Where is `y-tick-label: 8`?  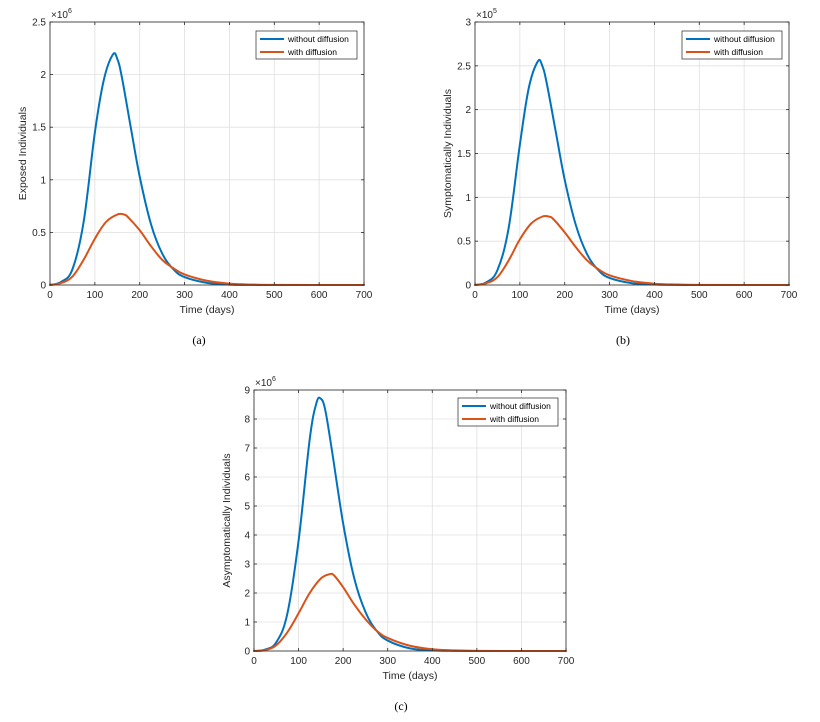
y-tick-label: 8 is located at coordinates (247, 420).